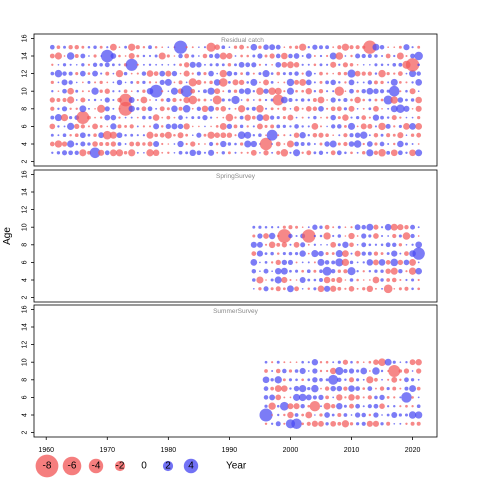 Image resolution: width=480 pixels, height=480 pixels. Describe the element at coordinates (25, 245) in the screenshot. I see `y-tick-label: 8` at that location.